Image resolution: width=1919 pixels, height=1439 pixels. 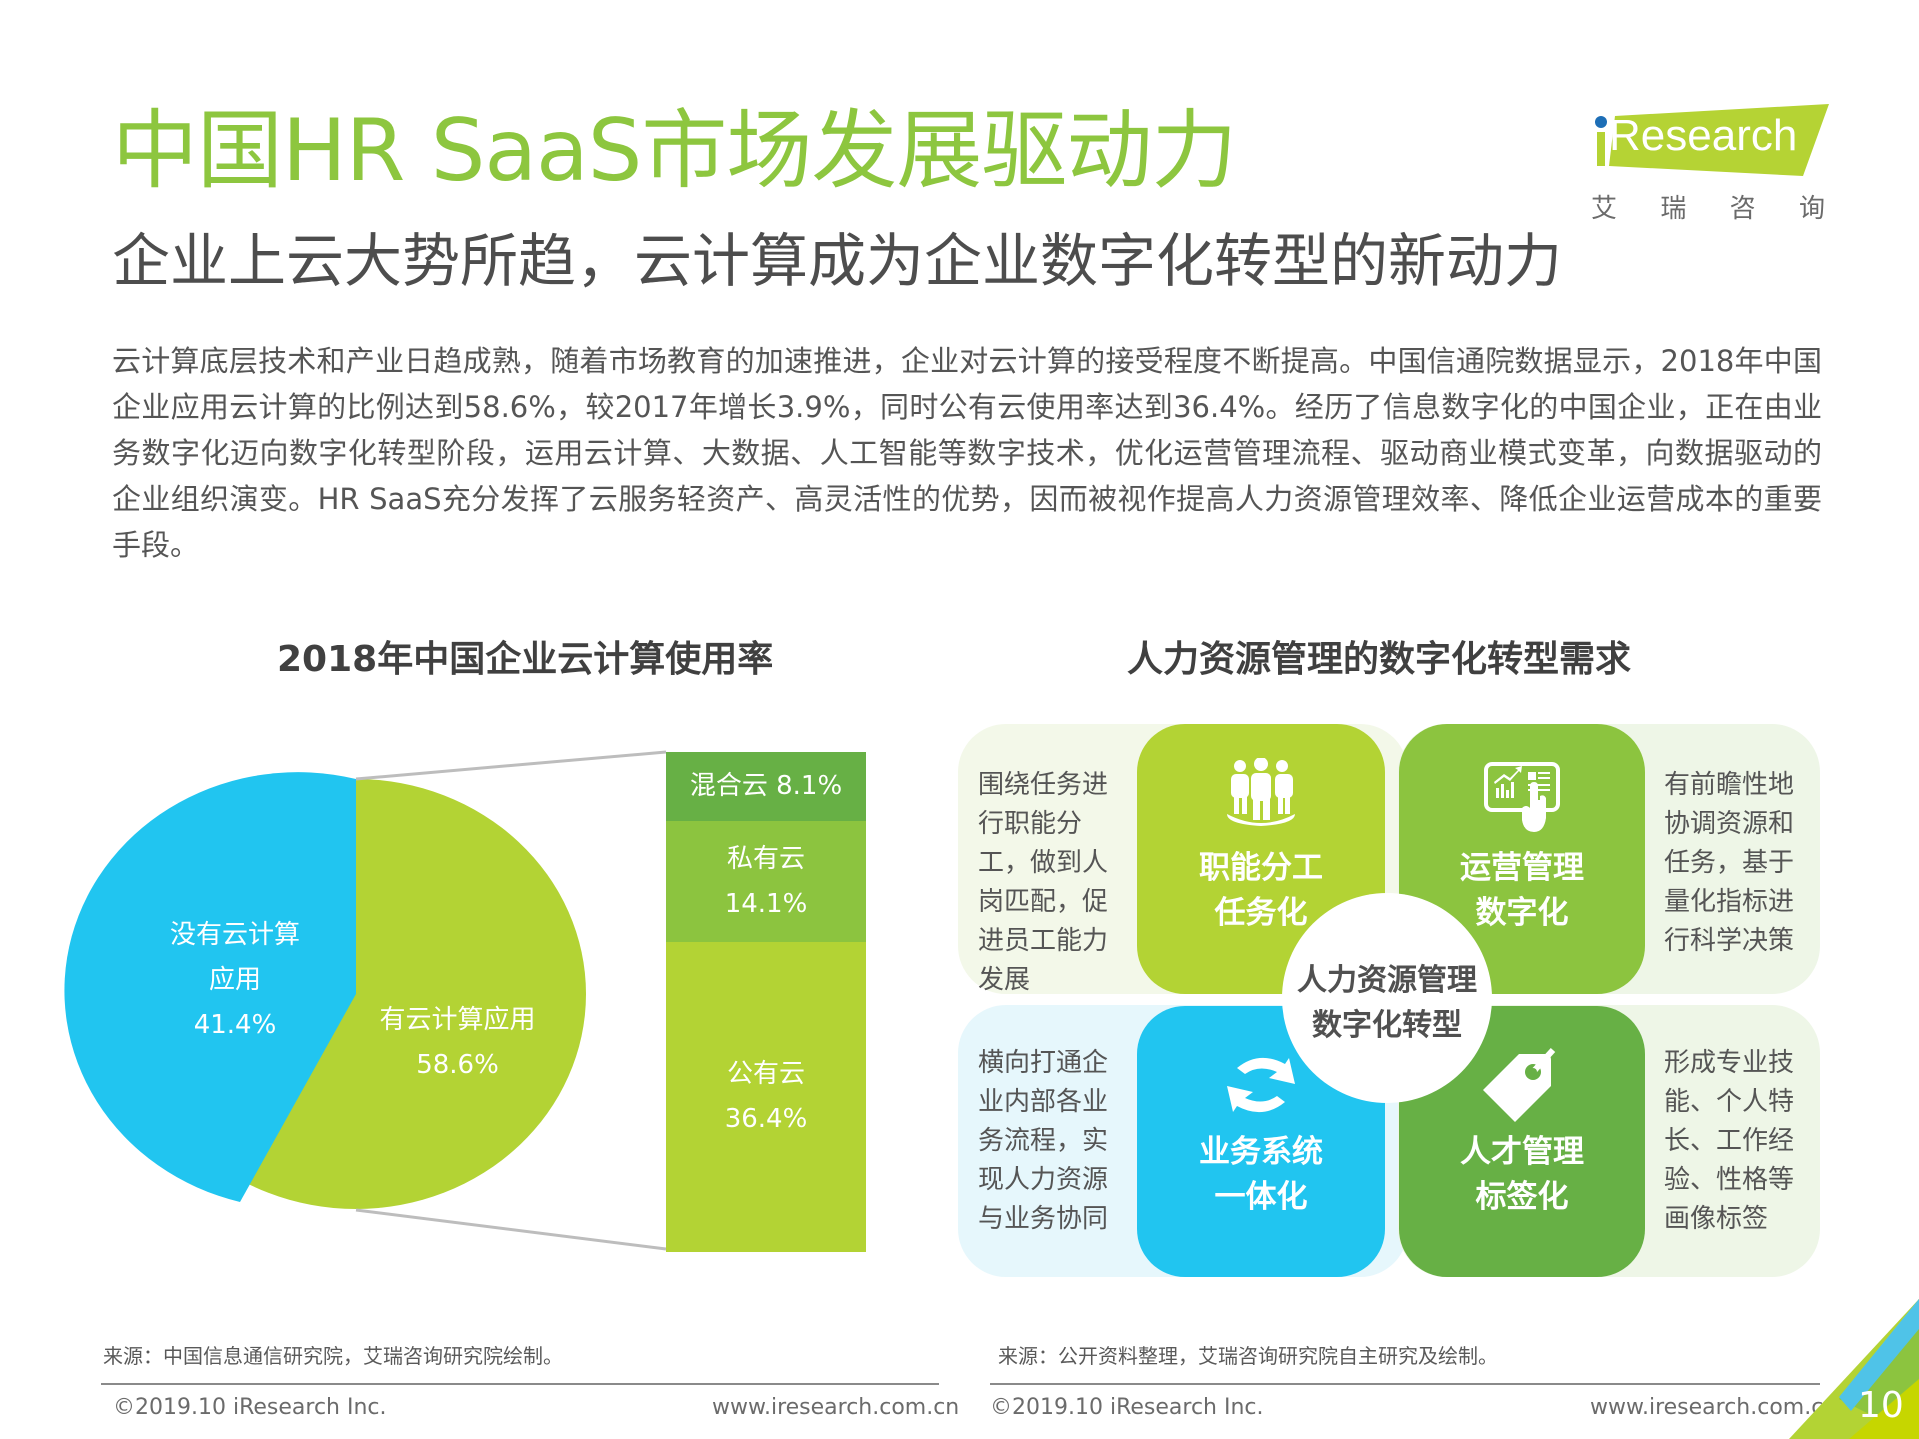 What do you see at coordinates (1742, 209) in the screenshot?
I see `logo-char: 咨` at bounding box center [1742, 209].